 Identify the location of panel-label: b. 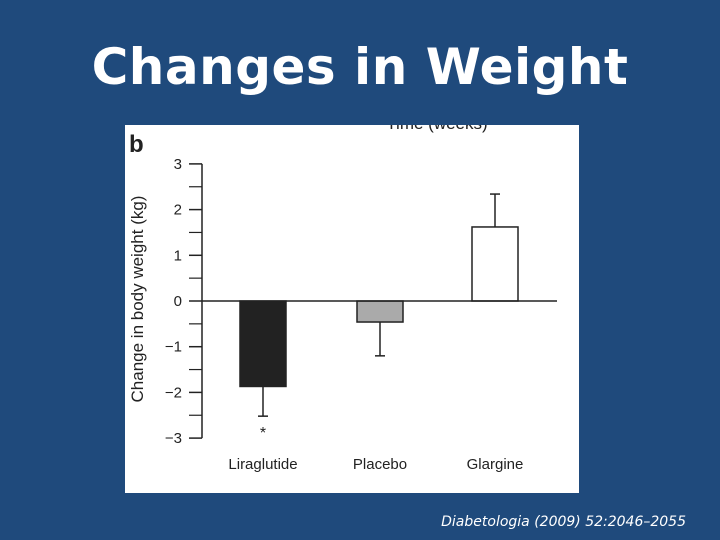
(136, 144).